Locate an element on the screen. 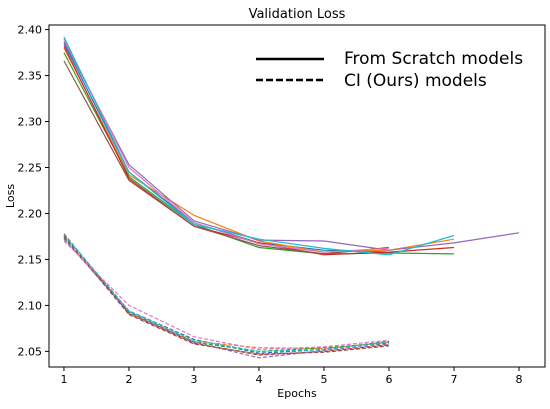 This screenshot has height=409, width=550. x-tick-label: 8 is located at coordinates (518, 379).